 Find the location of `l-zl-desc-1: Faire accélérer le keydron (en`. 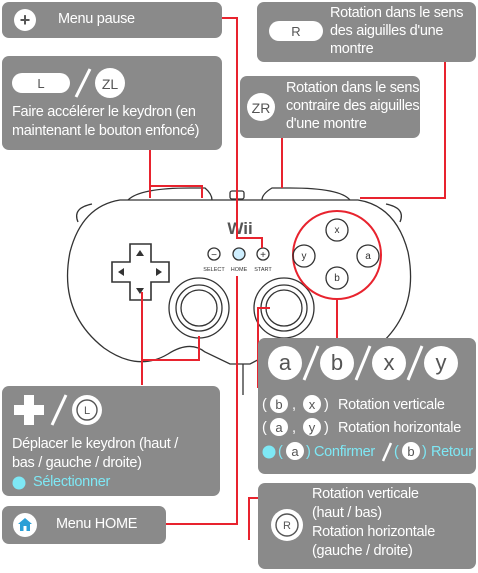

l-zl-desc-1: Faire accélérer le keydron (en is located at coordinates (104, 112).